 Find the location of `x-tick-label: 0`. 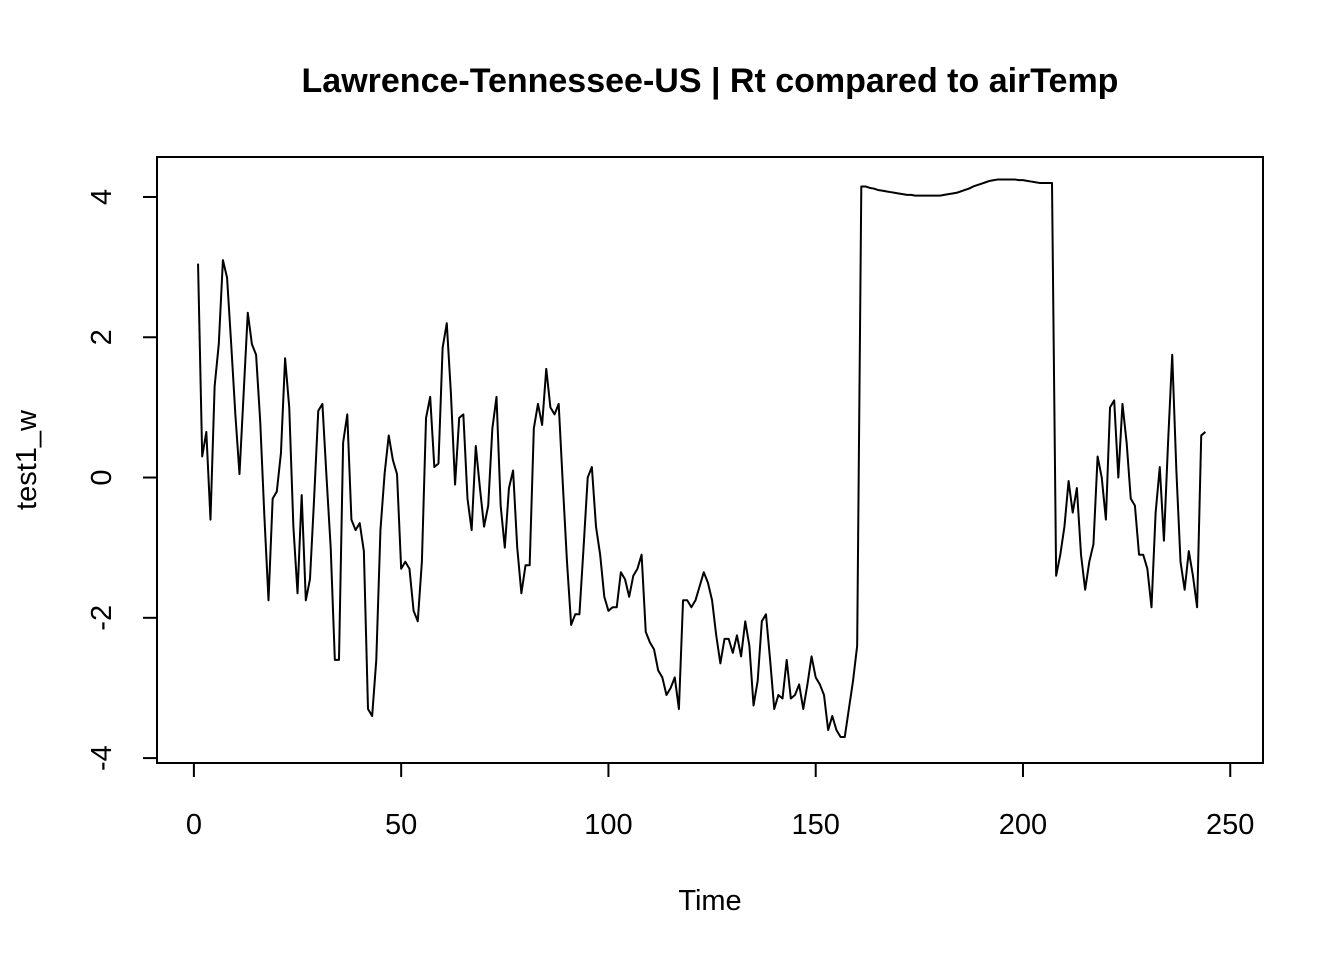

x-tick-label: 0 is located at coordinates (194, 825).